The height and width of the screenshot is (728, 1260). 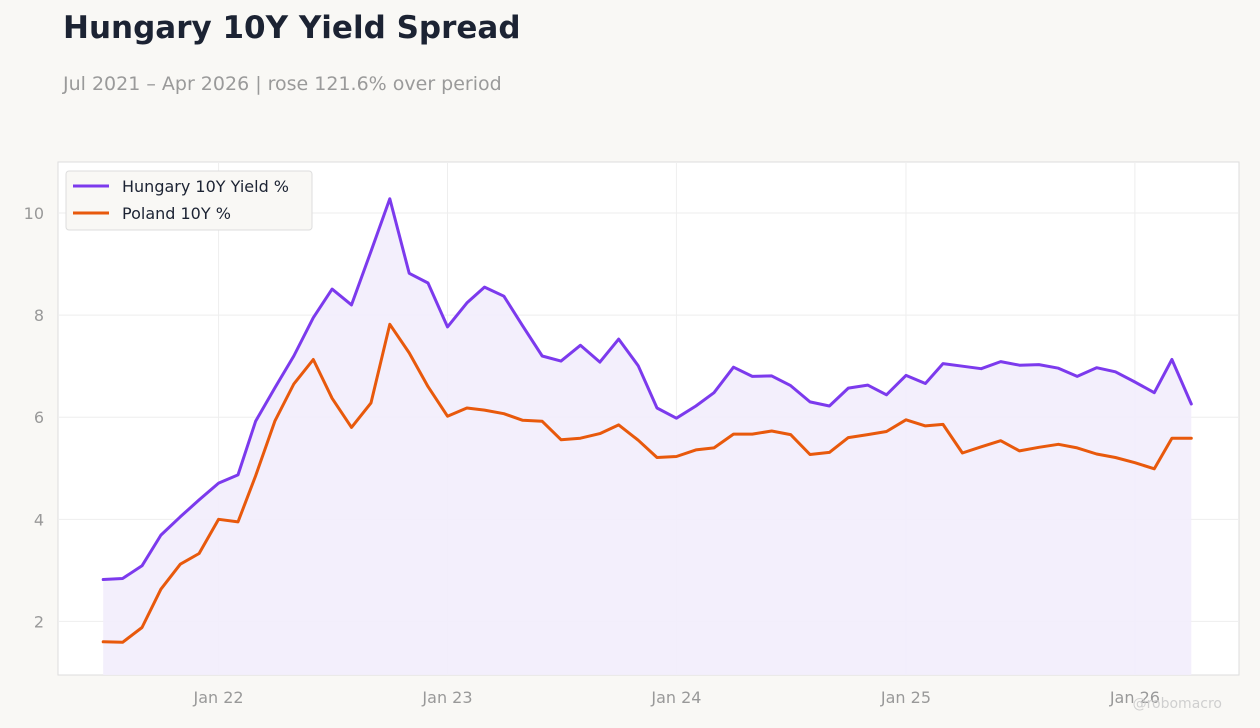 I want to click on legend-box, so click(x=189, y=200).